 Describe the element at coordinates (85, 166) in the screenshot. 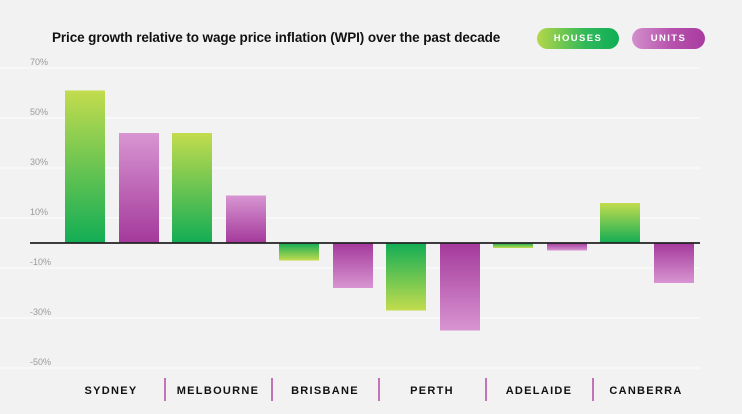

I see `bar-houses-sydney` at that location.